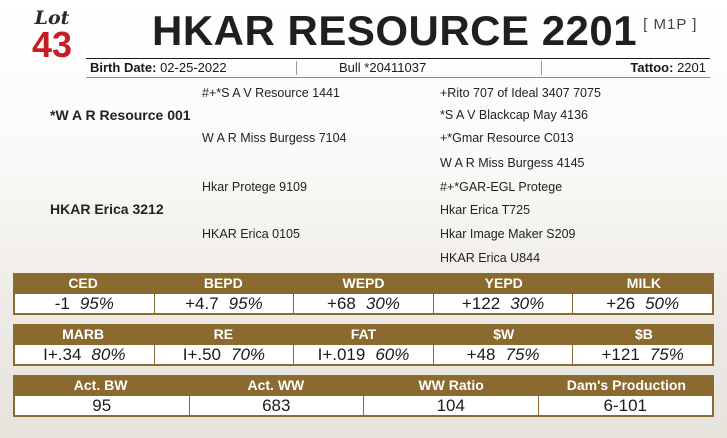  What do you see at coordinates (83, 334) in the screenshot?
I see `epd-header-marb: MARB` at bounding box center [83, 334].